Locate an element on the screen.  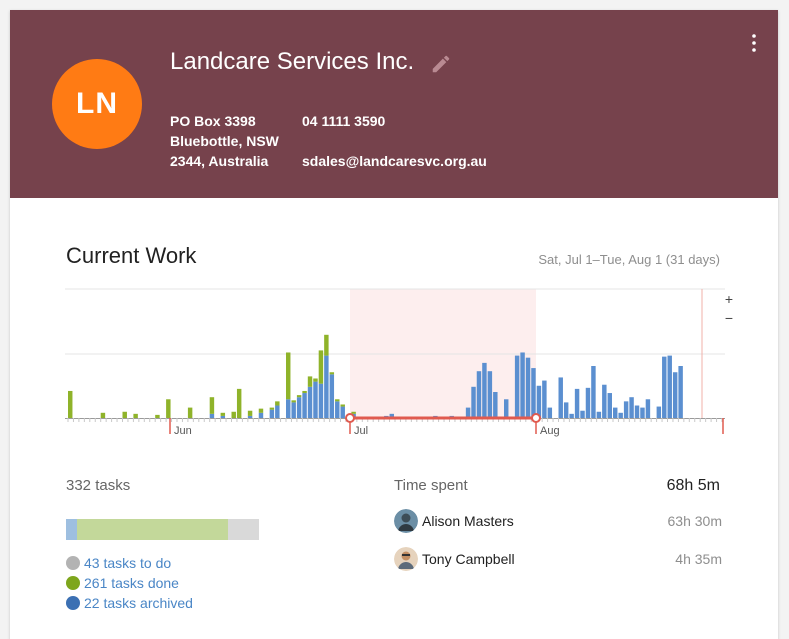
person-avatar is located at coordinates (406, 559).